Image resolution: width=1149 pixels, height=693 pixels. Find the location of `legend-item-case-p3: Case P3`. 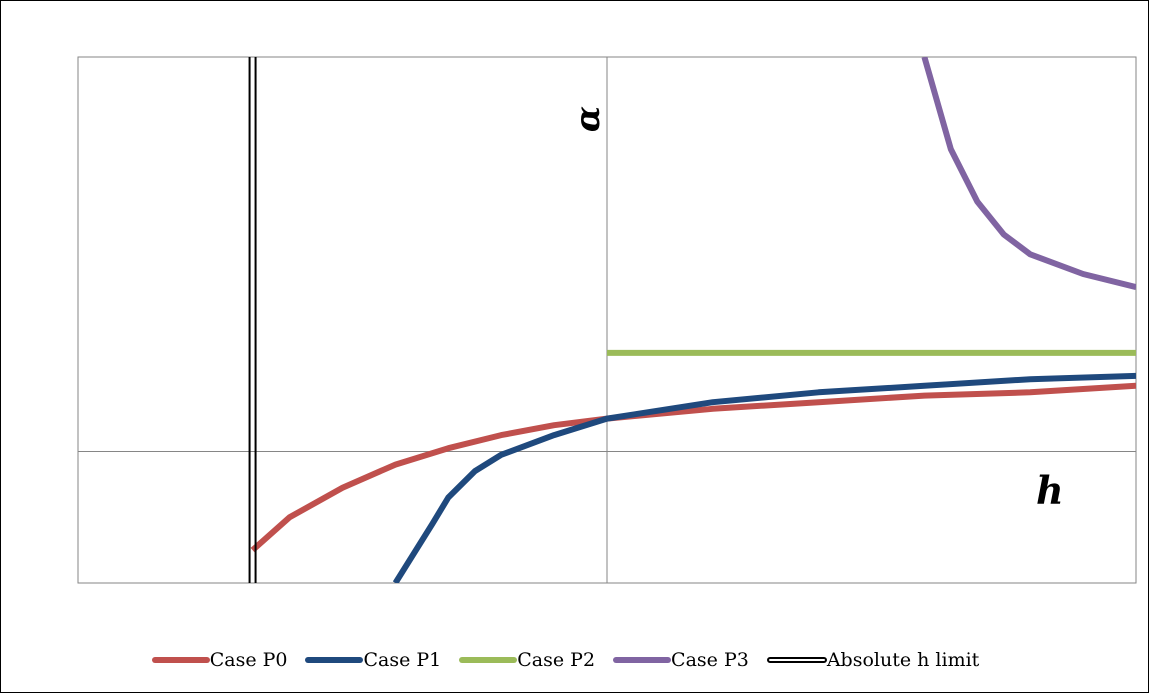

legend-item-case-p3: Case P3 is located at coordinates (681, 660).